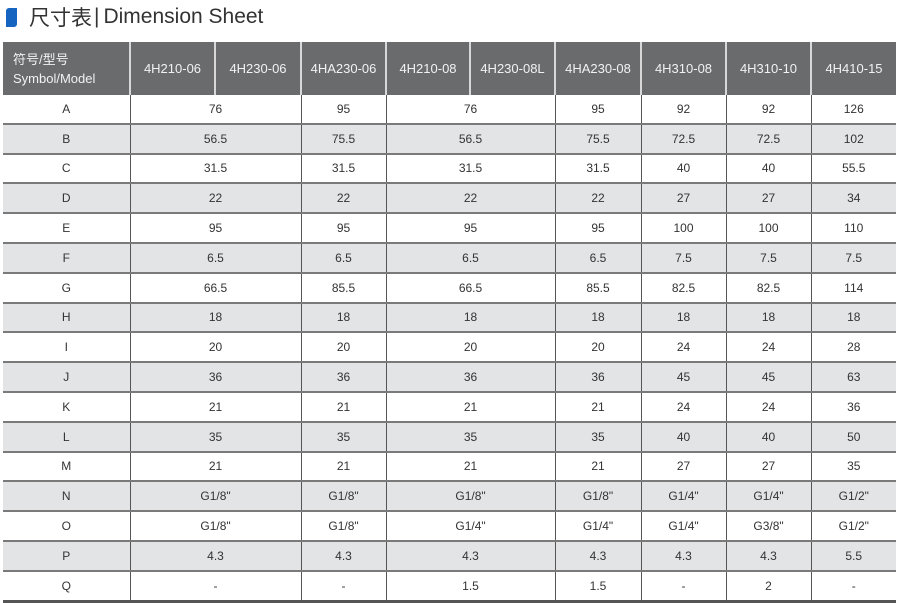 The height and width of the screenshot is (603, 900). I want to click on table-row: Q - -1.5 1.5-2-, so click(449, 586).